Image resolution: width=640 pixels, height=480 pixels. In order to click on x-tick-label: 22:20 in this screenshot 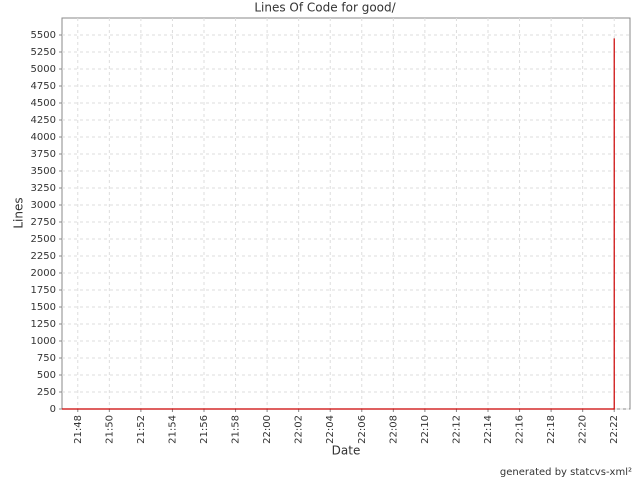, I will do `click(583, 429)`.